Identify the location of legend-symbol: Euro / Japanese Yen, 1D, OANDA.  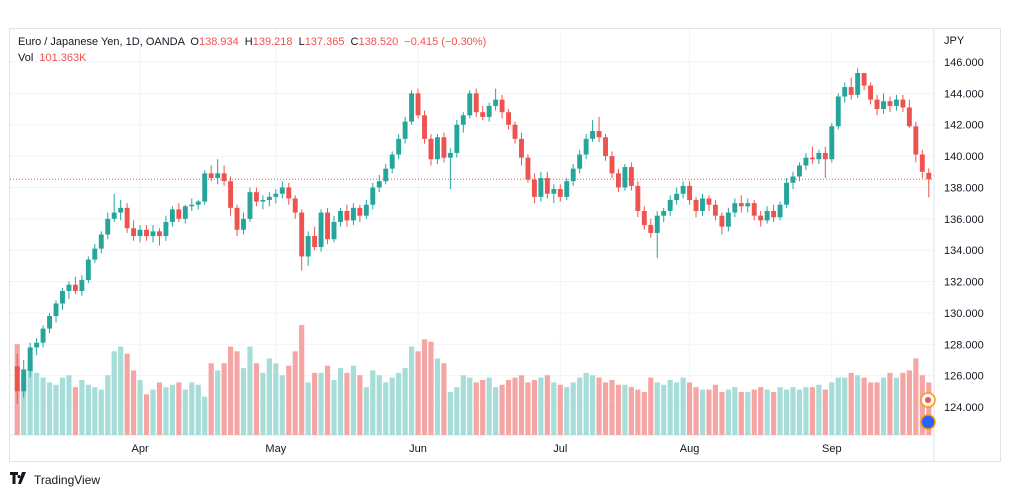
(101, 42).